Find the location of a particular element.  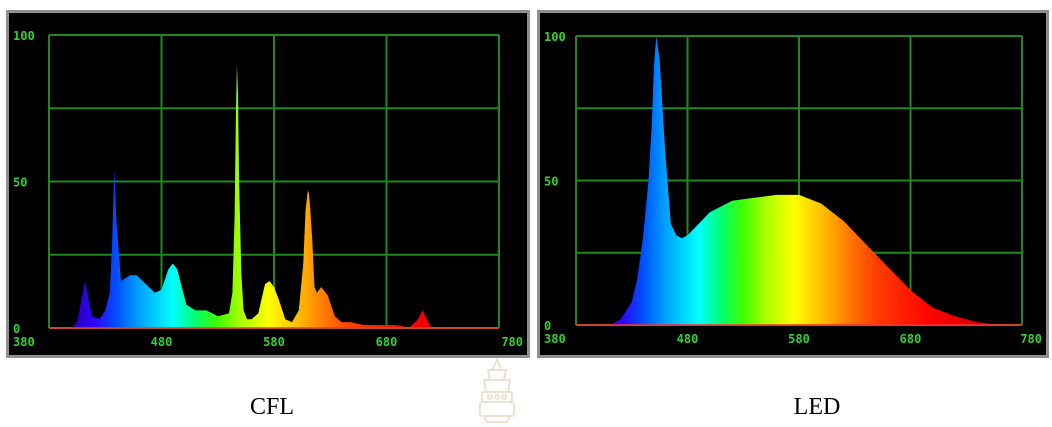

cfl-caption: CFL is located at coordinates (271, 407).